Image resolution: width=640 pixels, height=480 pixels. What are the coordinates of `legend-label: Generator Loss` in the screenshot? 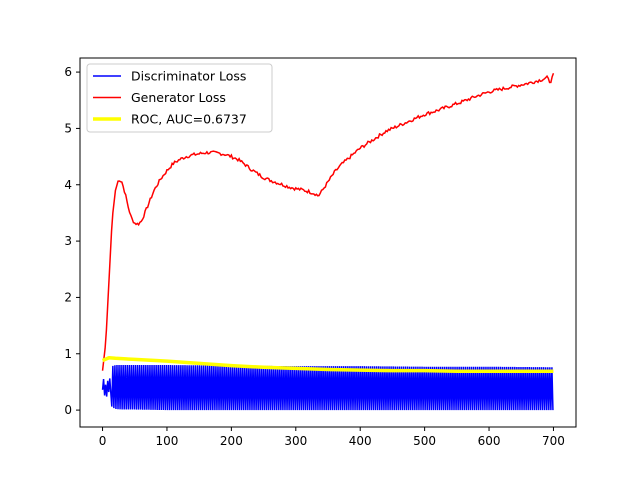 It's located at (178, 97).